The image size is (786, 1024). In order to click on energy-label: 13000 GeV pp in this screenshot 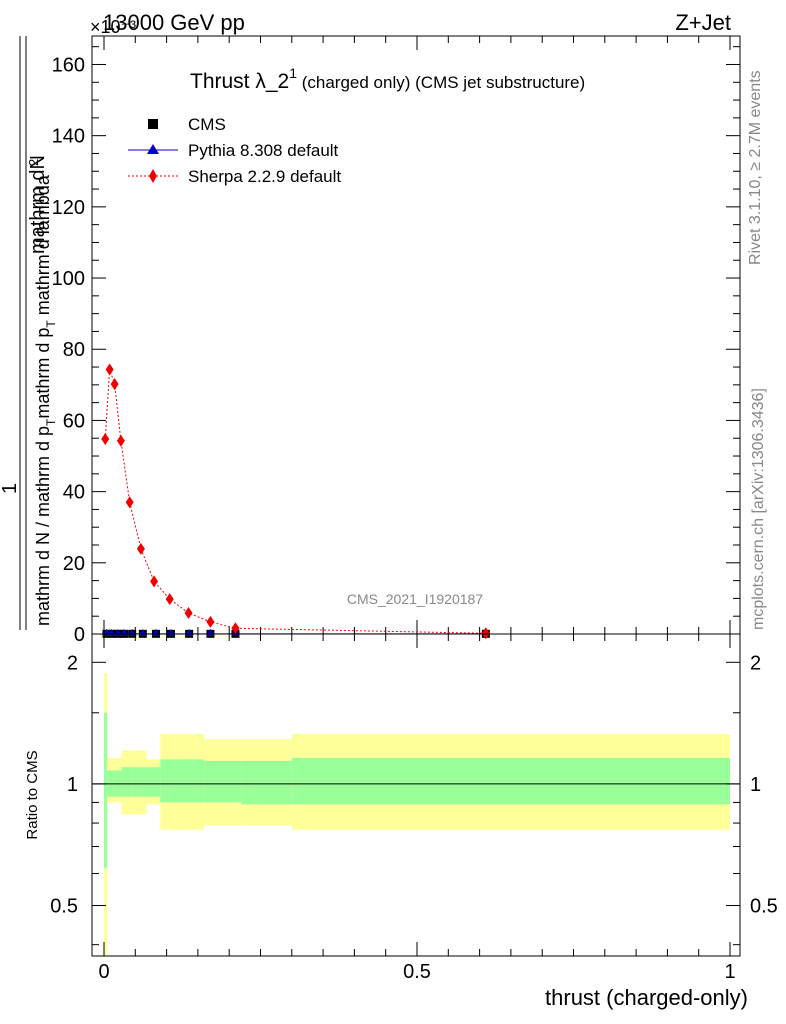, I will do `click(174, 22)`.